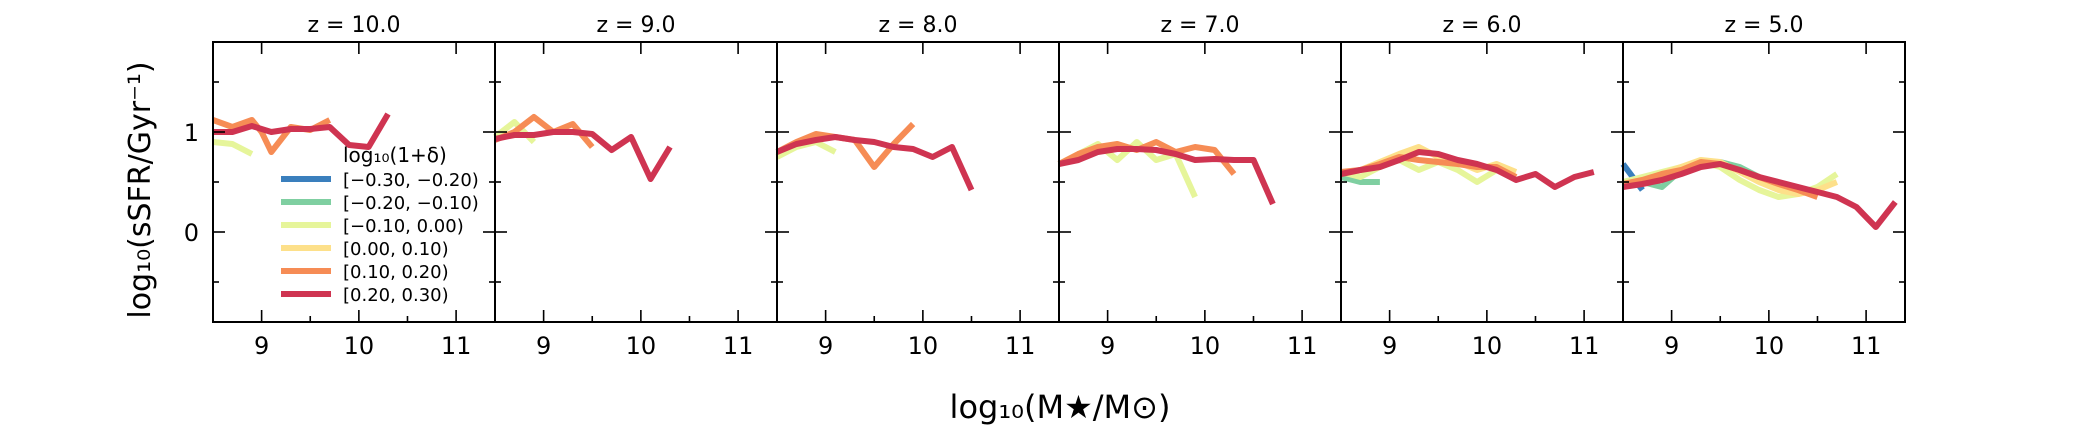 The height and width of the screenshot is (430, 2100). Describe the element at coordinates (403, 226) in the screenshot. I see `legend-entry-label: [−0.10, 0.00)` at that location.